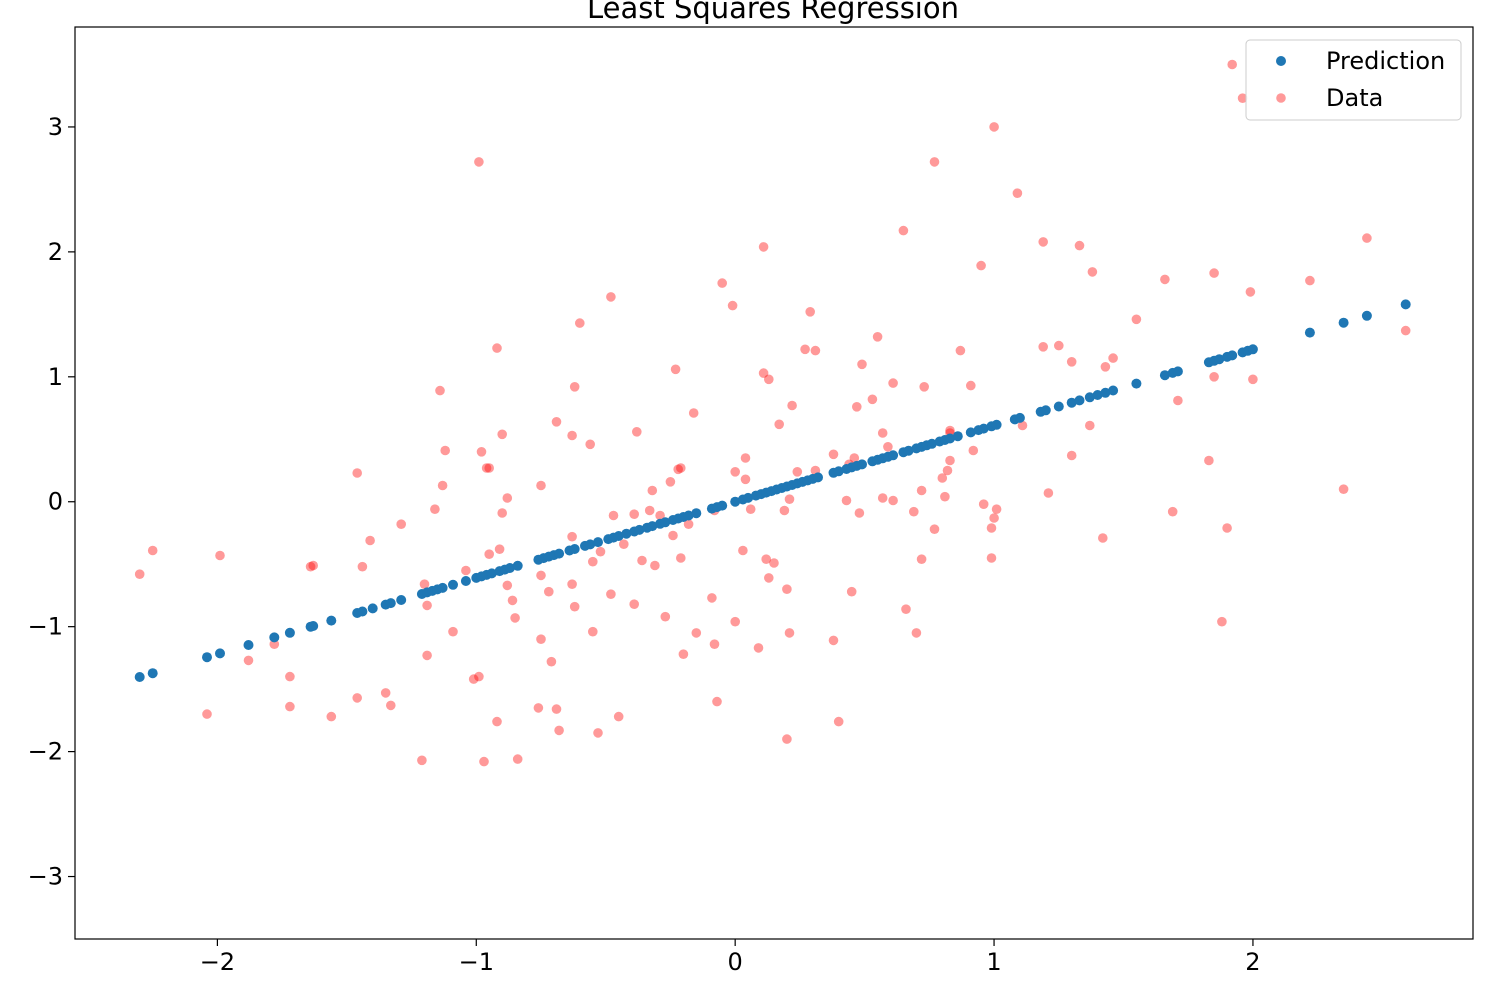  What do you see at coordinates (1354, 98) in the screenshot?
I see `legend-label-data: Data` at bounding box center [1354, 98].